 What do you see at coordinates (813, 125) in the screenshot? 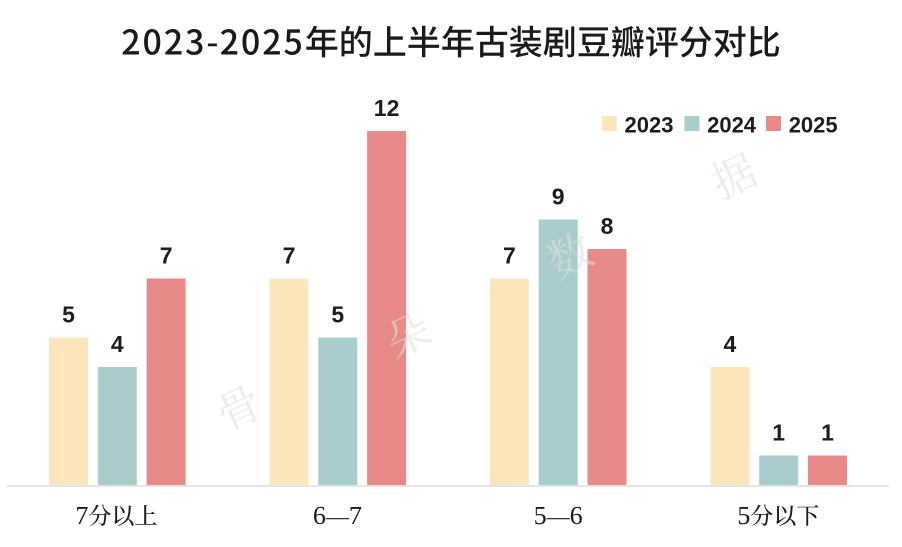
I see `svg-text: 2025` at bounding box center [813, 125].